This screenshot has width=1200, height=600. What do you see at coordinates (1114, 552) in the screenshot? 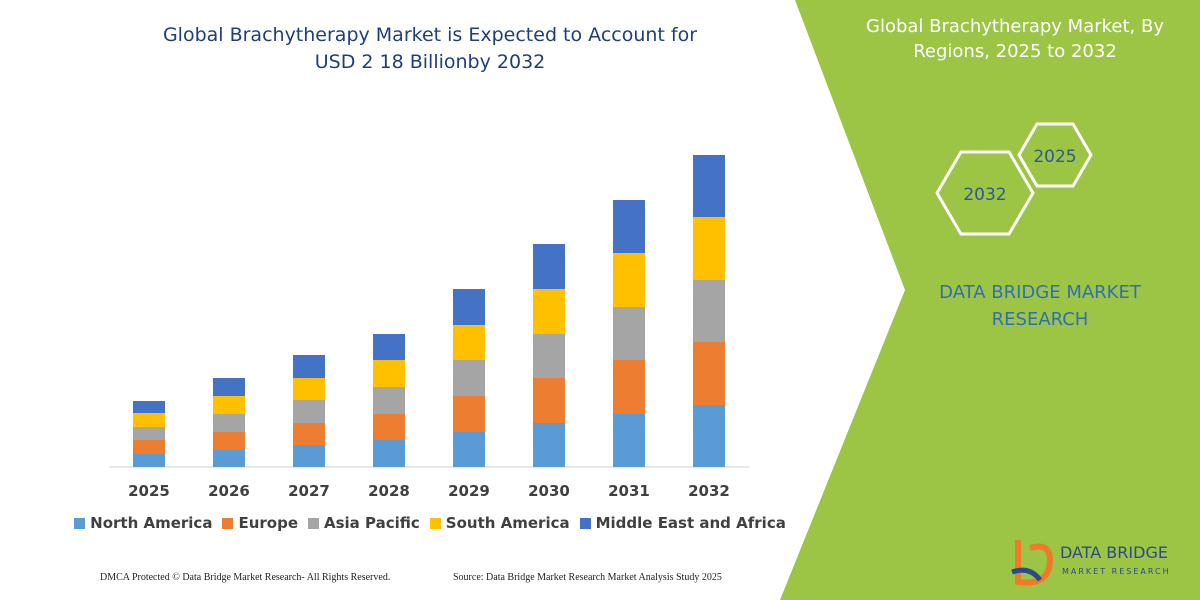
I see `logo-name: DATA BRIDGE` at bounding box center [1114, 552].